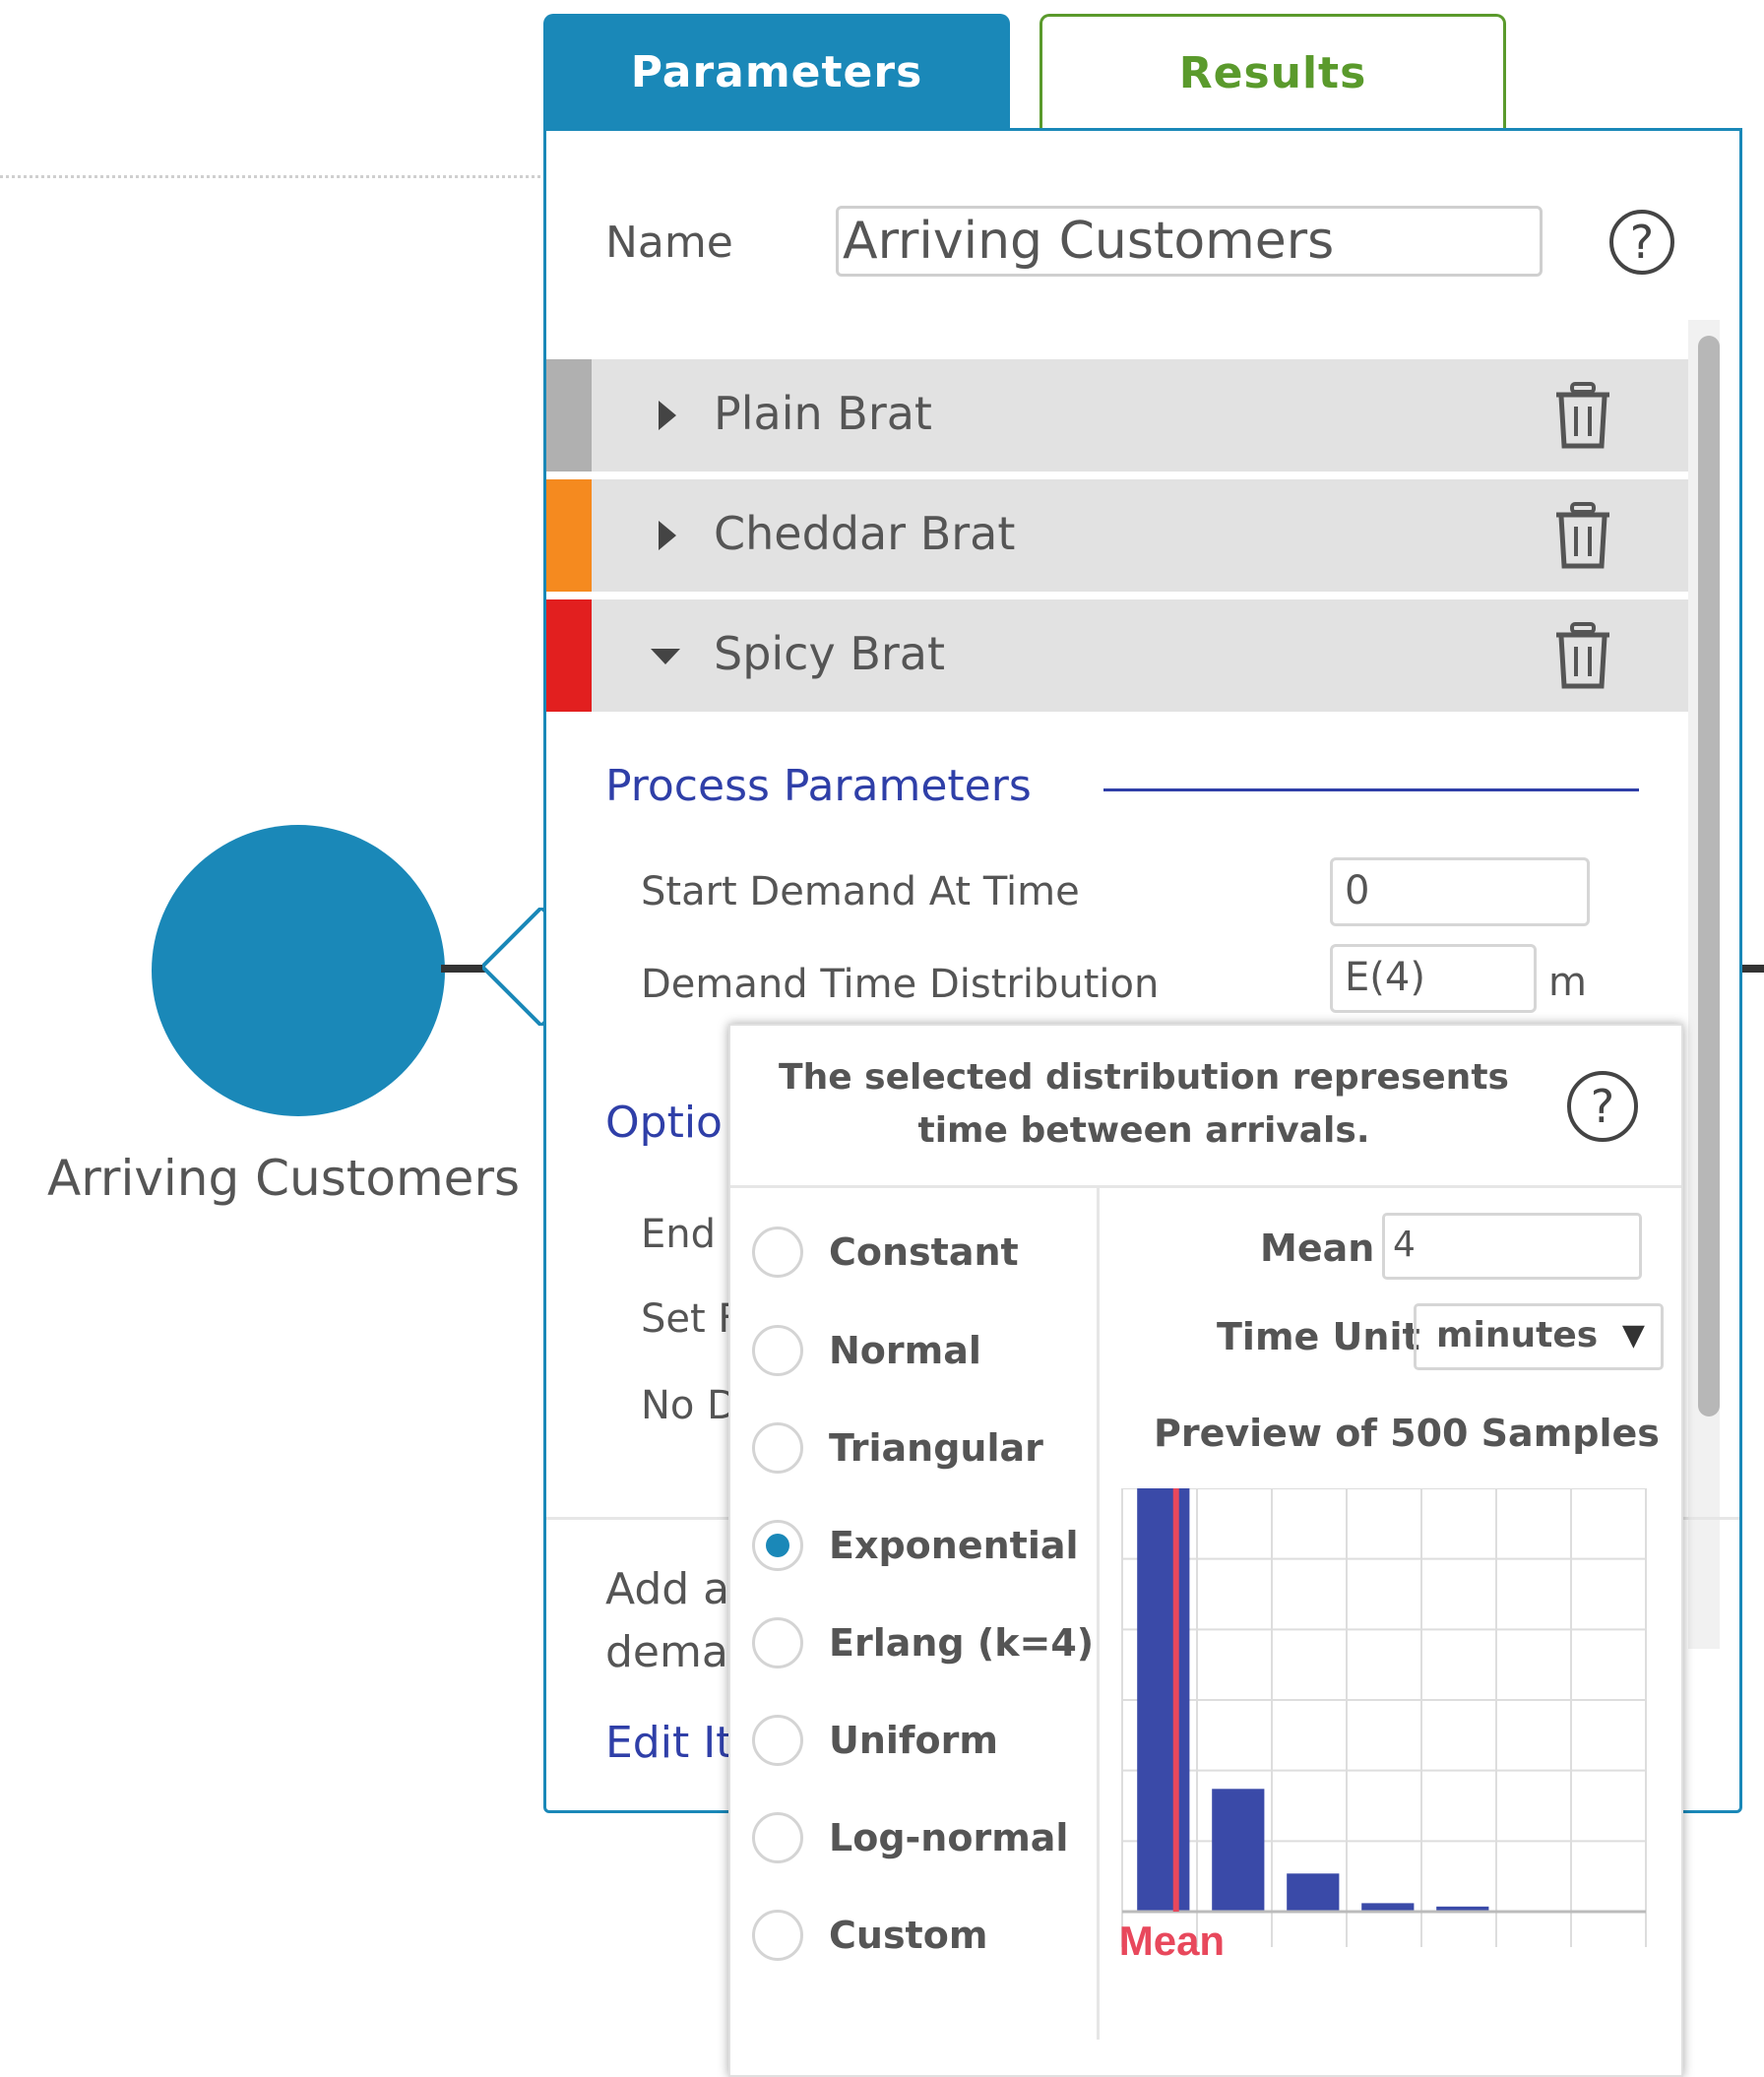 Image resolution: width=1764 pixels, height=2077 pixels. Describe the element at coordinates (1512, 1246) in the screenshot. I see `mean-input: 4` at that location.